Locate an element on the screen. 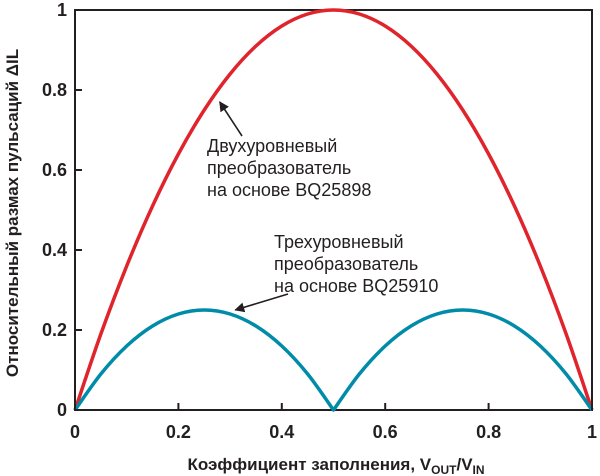  x-tick-label: 0 is located at coordinates (75, 432).